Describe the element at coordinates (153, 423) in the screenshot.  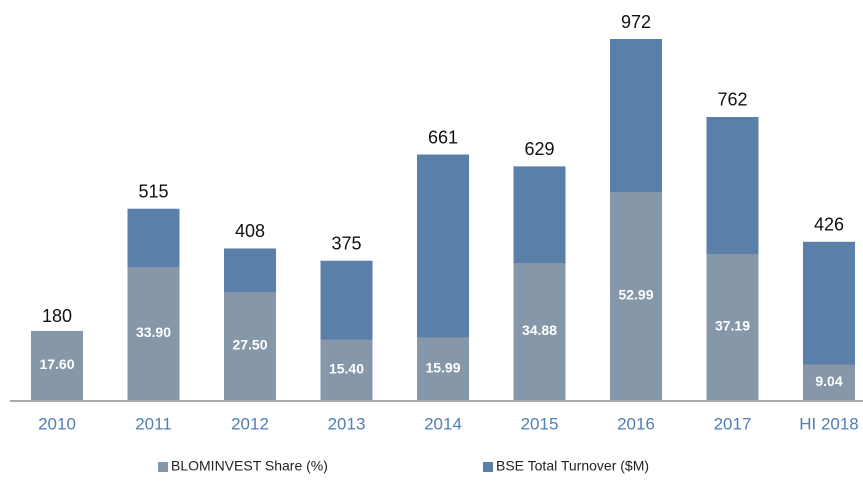
I see `x-tick-label: 2011` at that location.